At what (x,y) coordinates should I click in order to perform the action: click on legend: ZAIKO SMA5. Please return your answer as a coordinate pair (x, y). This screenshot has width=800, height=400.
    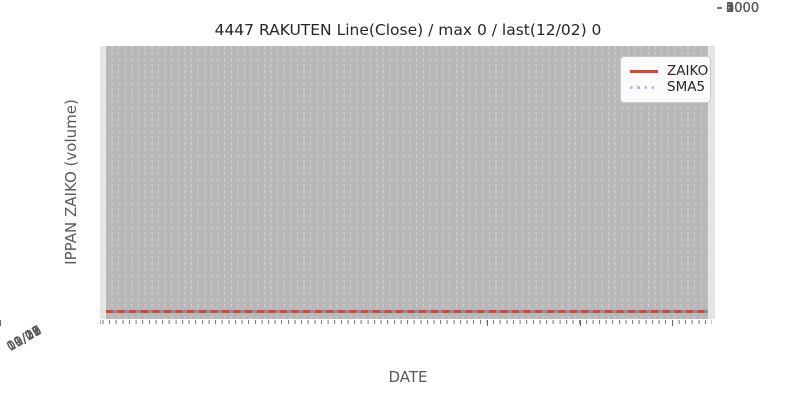
    Looking at the image, I should click on (665, 79).